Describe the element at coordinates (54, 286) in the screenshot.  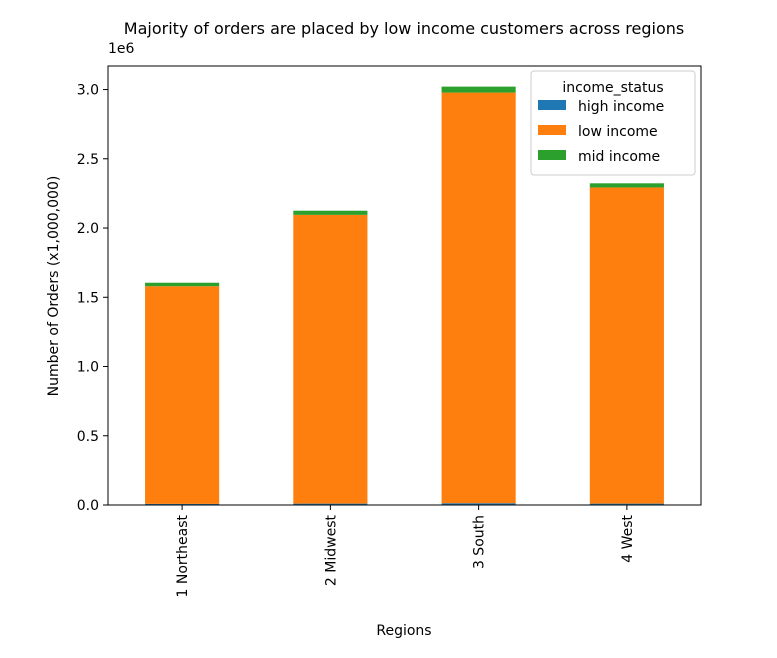
I see `y-axis-label: Number of Orders (x1,000,000)` at that location.